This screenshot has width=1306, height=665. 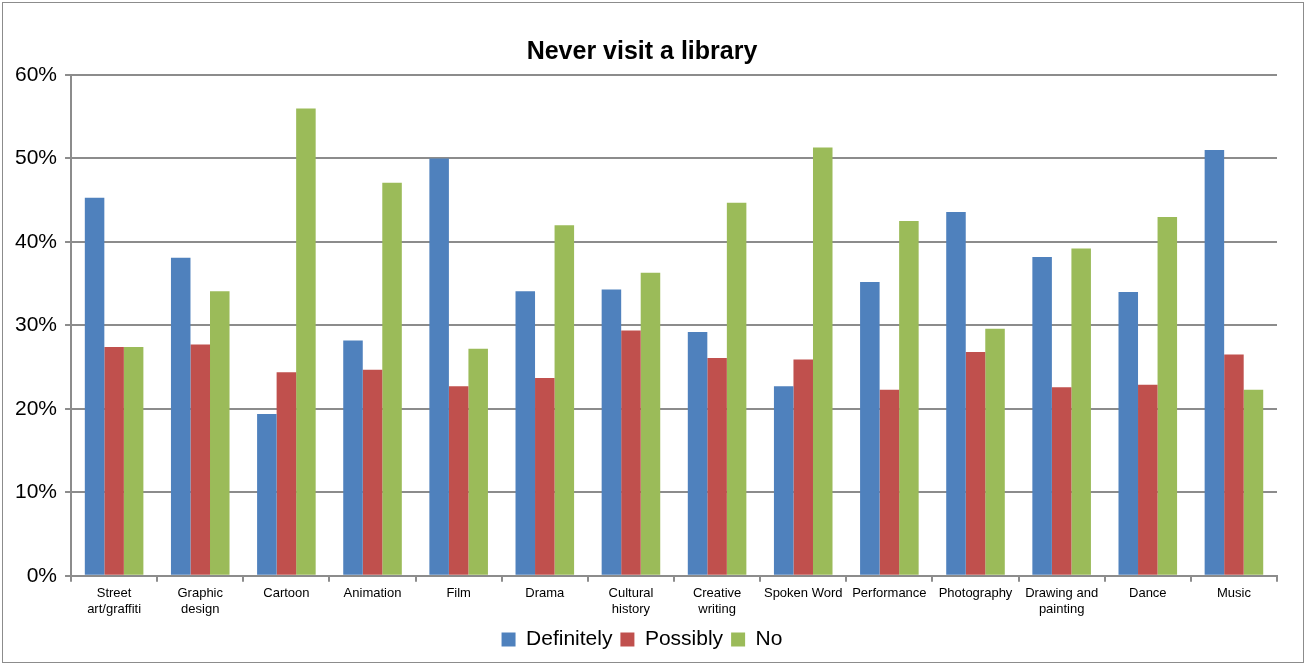 What do you see at coordinates (1234, 593) in the screenshot?
I see `x-tick-label: Music` at bounding box center [1234, 593].